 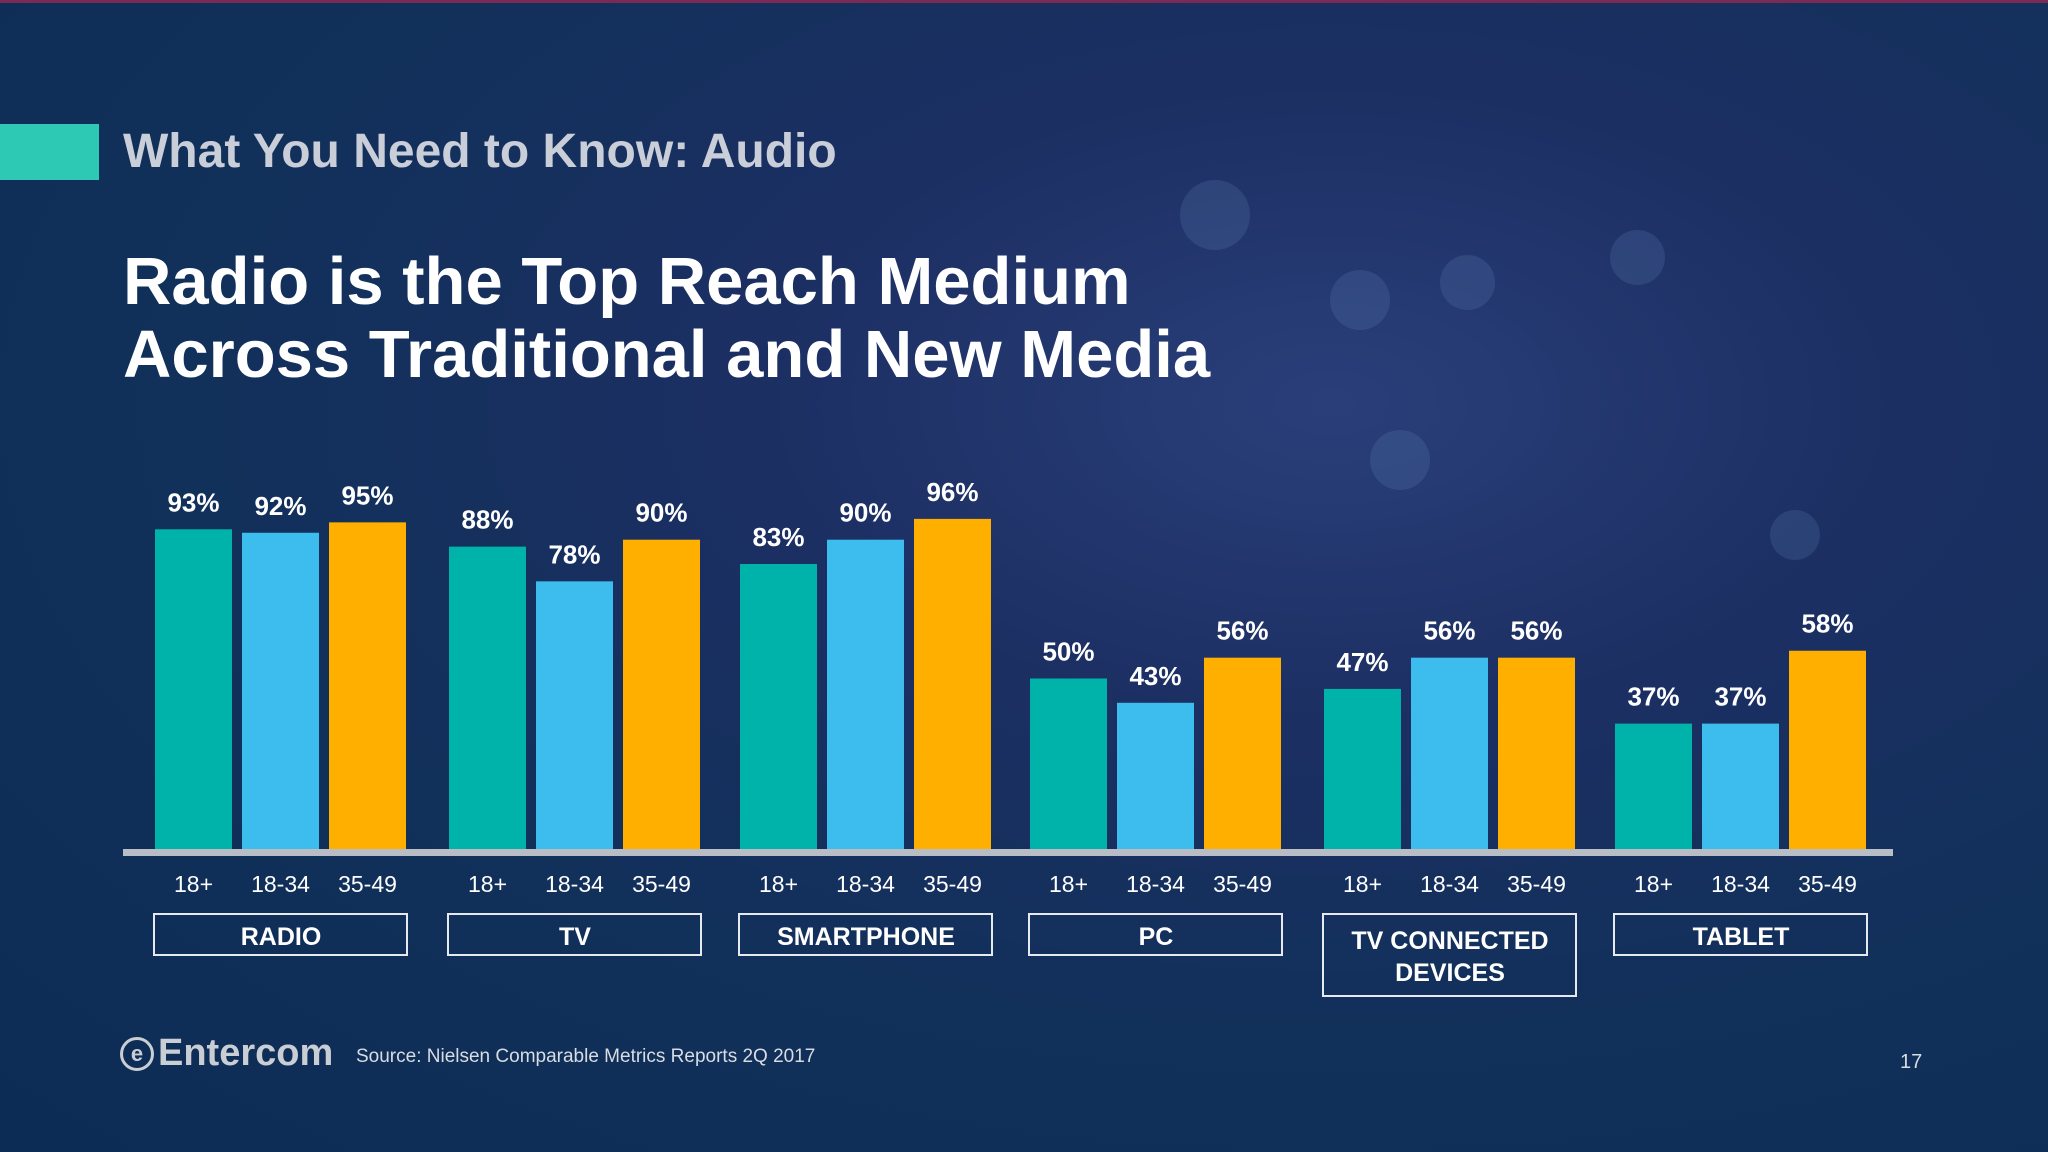 I want to click on slide-title-line-1: Radio is the Top Reach Medium, so click(x=627, y=281).